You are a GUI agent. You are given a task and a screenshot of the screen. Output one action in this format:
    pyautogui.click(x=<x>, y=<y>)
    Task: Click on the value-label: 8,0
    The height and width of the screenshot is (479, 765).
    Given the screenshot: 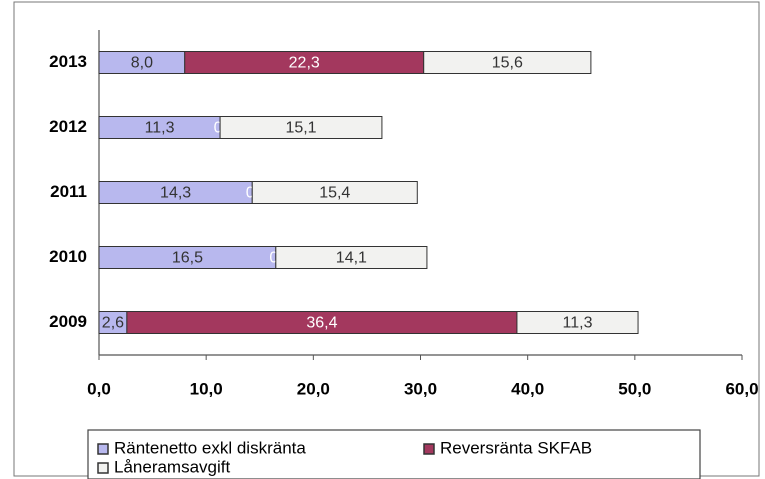 What is the action you would take?
    pyautogui.click(x=142, y=63)
    